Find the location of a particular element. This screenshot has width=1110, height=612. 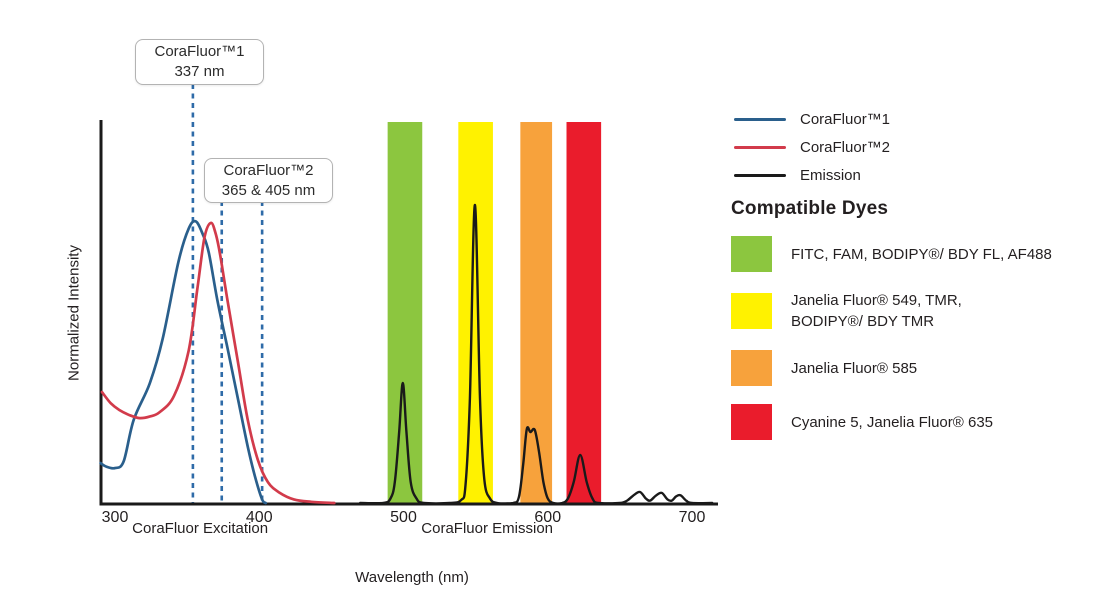

x-tick-label-700: 700 is located at coordinates (692, 517).